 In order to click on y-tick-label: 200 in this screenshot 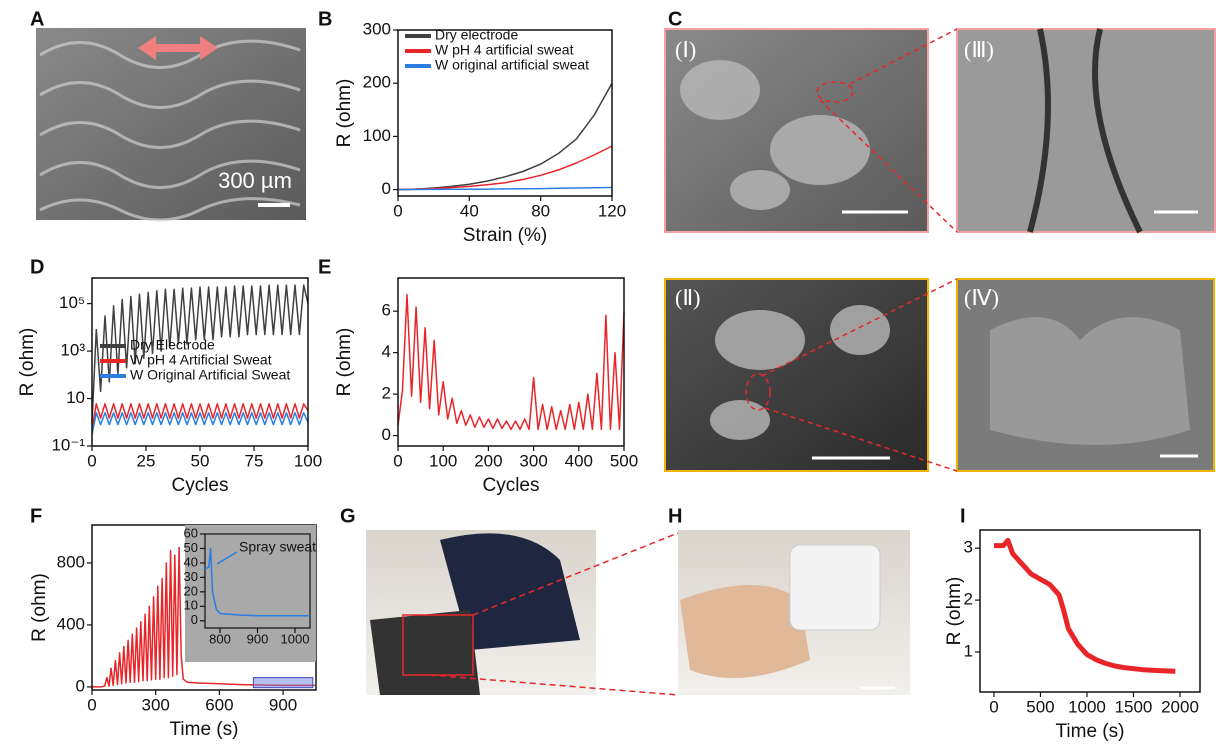, I will do `click(377, 82)`.